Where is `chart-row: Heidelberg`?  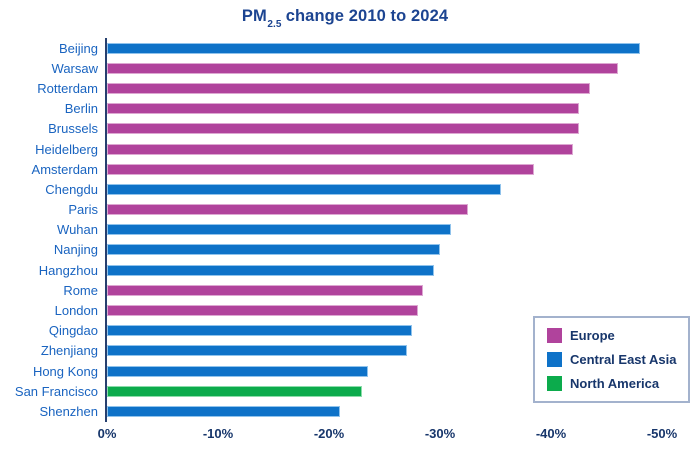 chart-row: Heidelberg is located at coordinates (331, 149).